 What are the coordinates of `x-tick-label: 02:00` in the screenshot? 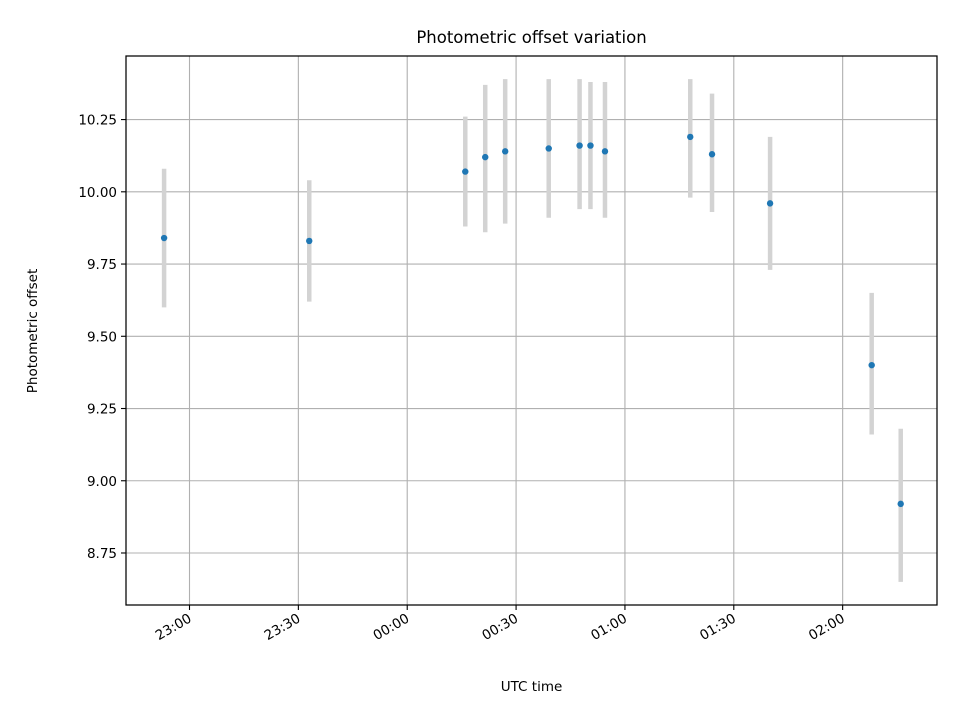 It's located at (827, 627).